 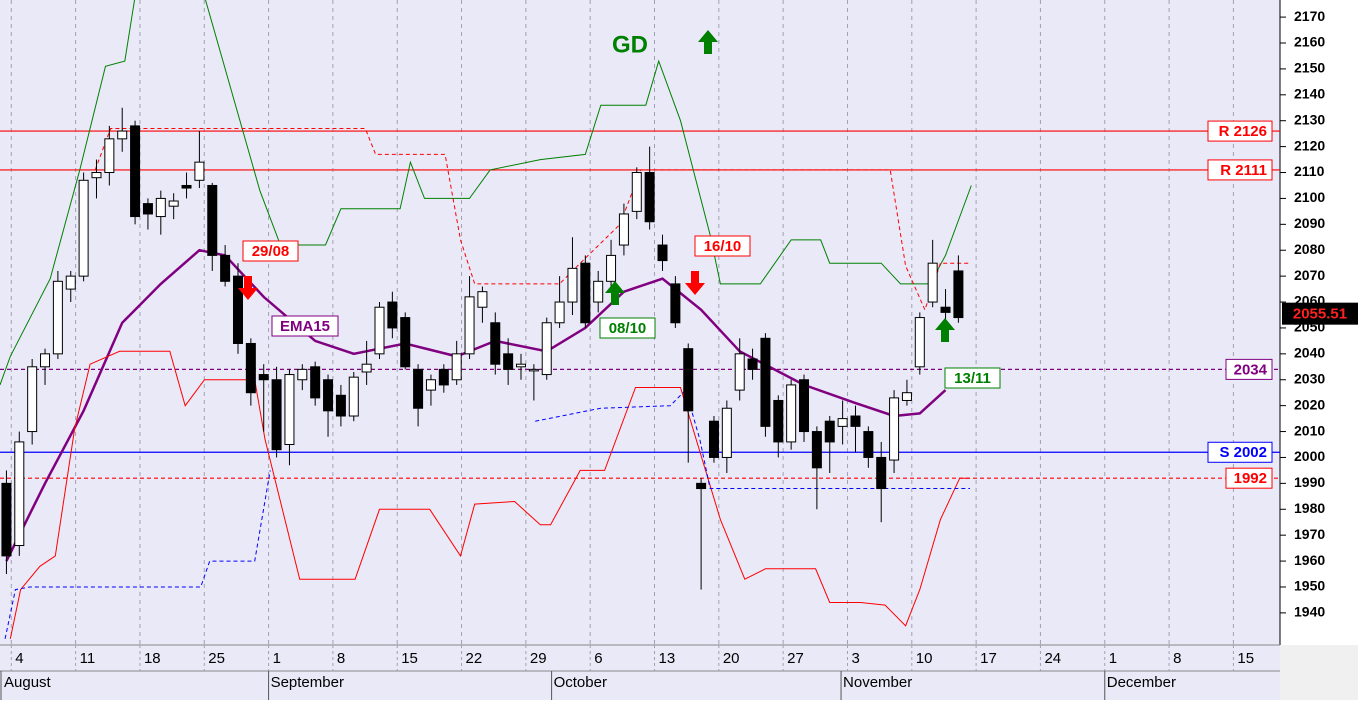 What do you see at coordinates (1309, 482) in the screenshot?
I see `y-tick-label: 1990` at bounding box center [1309, 482].